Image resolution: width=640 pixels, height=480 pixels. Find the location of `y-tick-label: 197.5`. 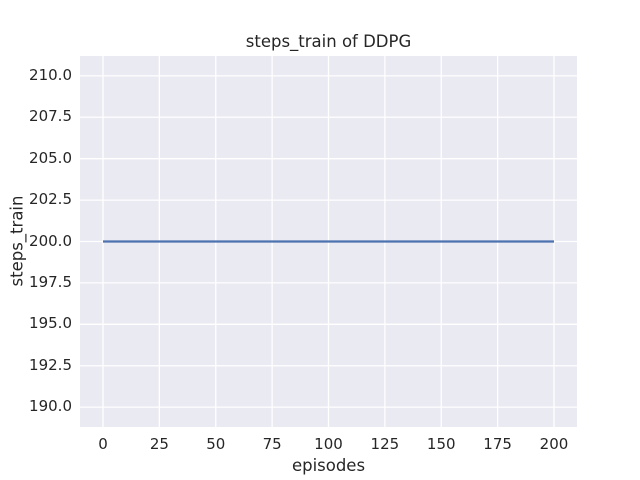

y-tick-label: 197.5 is located at coordinates (50, 281).